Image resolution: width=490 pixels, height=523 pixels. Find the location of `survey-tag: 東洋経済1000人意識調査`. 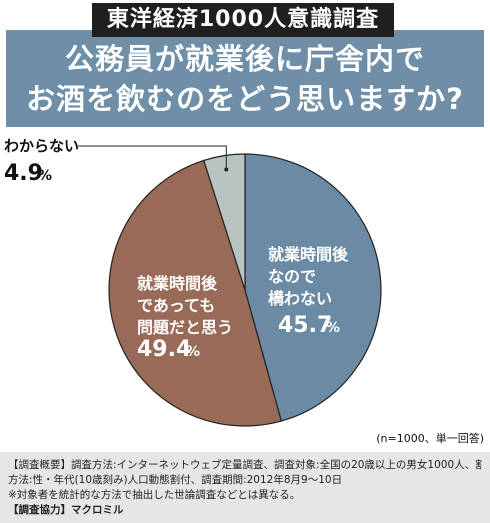

survey-tag: 東洋経済1000人意識調査 is located at coordinates (243, 20).